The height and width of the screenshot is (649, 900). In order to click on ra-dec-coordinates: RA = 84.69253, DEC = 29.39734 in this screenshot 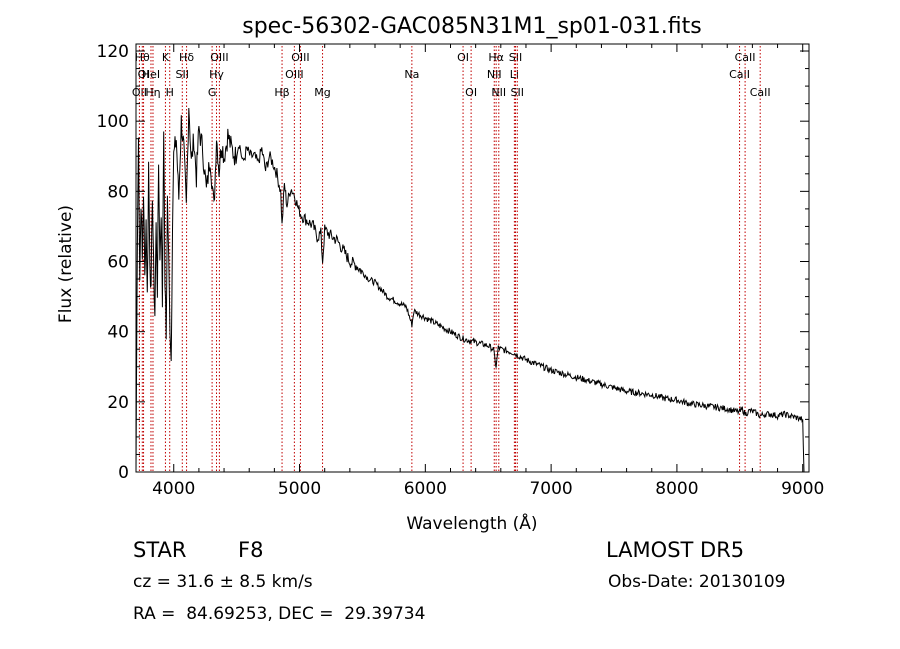, I will do `click(279, 614)`.